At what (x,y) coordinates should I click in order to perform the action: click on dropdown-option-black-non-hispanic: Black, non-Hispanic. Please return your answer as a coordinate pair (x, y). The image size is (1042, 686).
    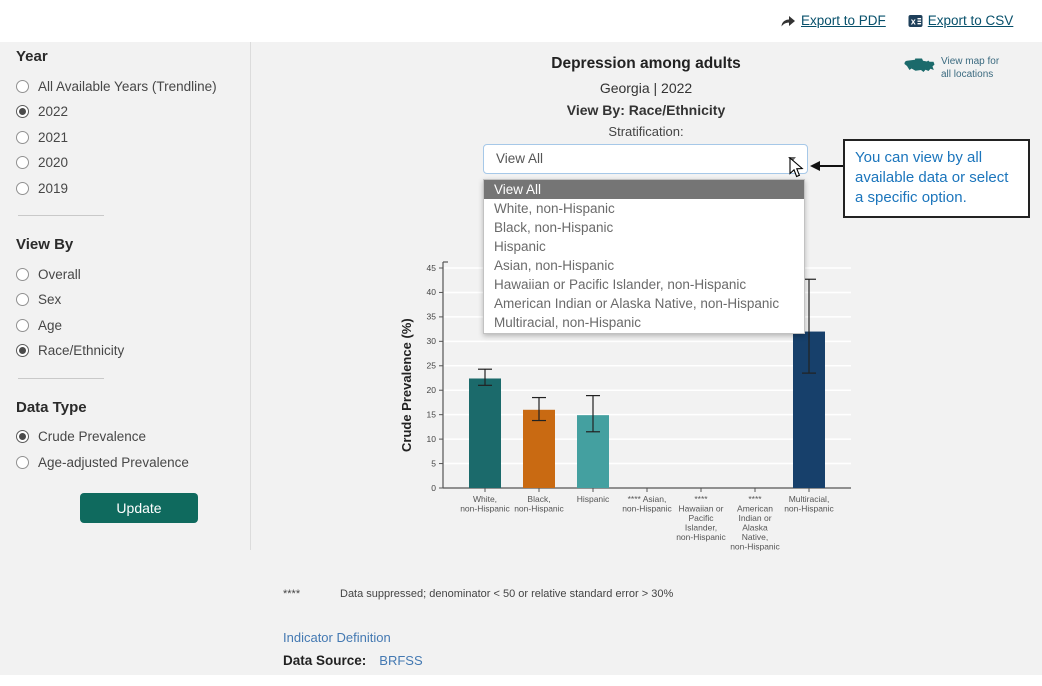
    Looking at the image, I should click on (554, 227).